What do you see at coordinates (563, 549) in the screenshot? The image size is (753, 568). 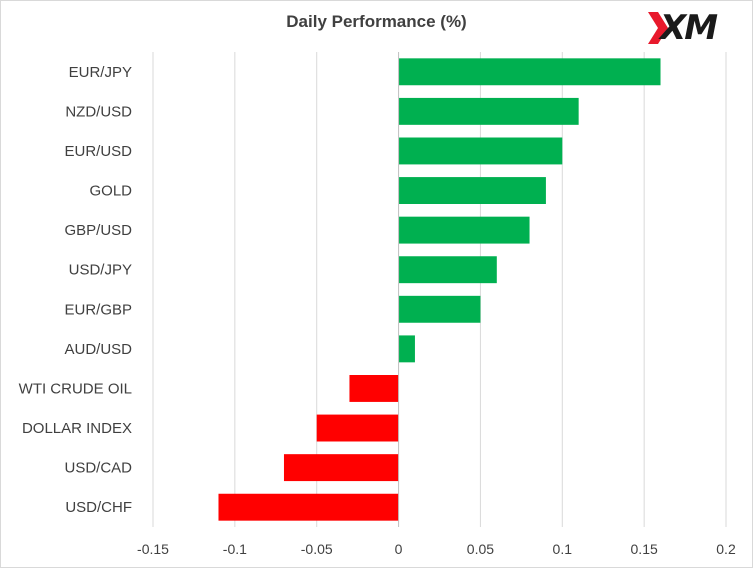 I see `x-tick-label: 0.1` at bounding box center [563, 549].